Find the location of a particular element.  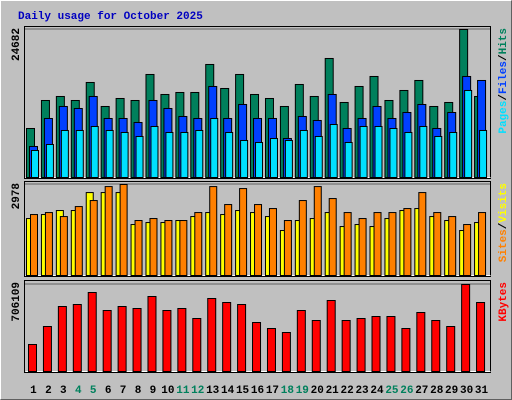

x-tick-label: 1 is located at coordinates (33, 391).